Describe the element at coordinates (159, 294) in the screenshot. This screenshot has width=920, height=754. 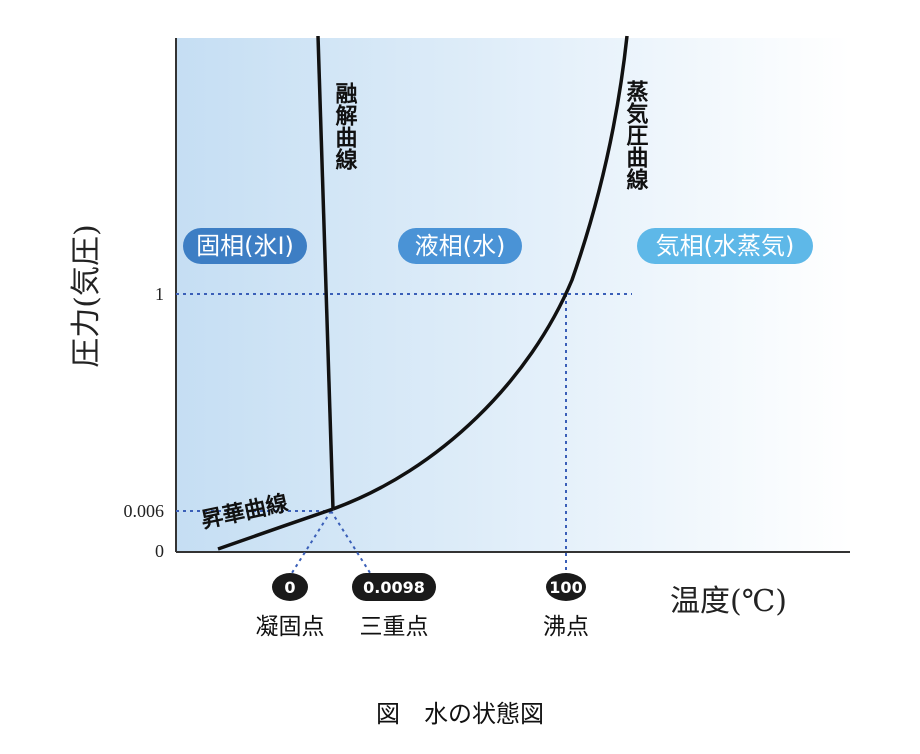
I see `y-tick-1: 1` at that location.